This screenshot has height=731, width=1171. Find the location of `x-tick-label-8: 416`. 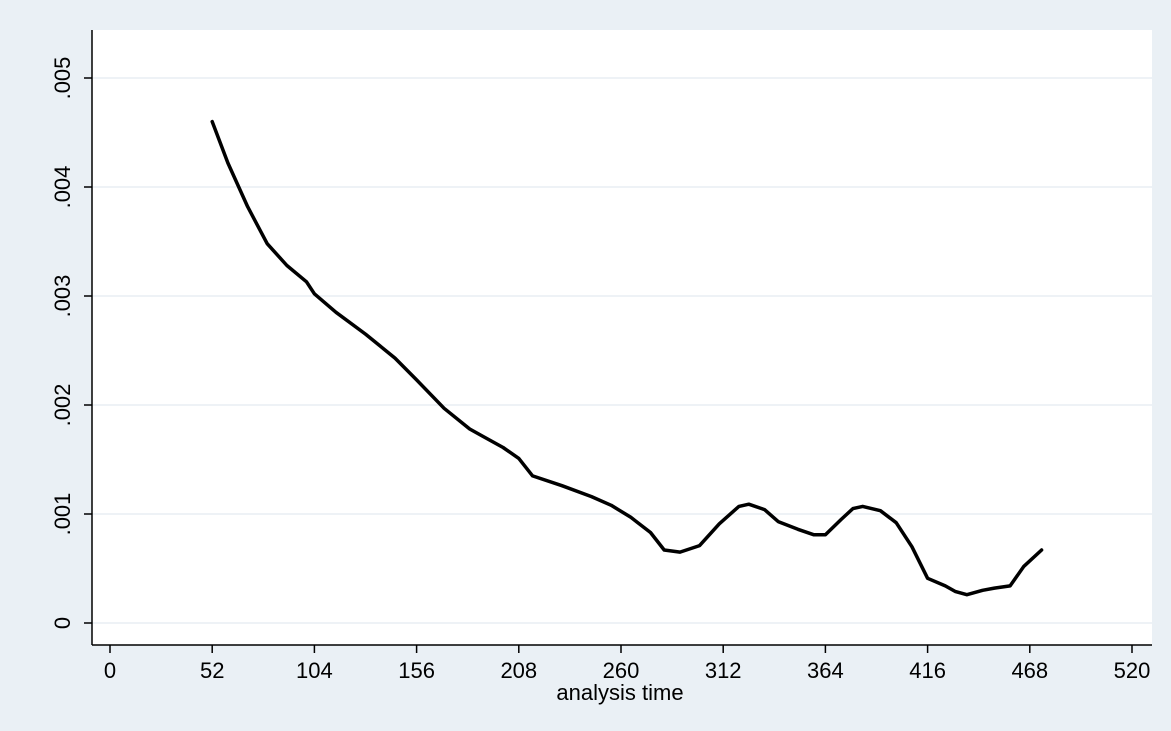

x-tick-label-8: 416 is located at coordinates (927, 670).